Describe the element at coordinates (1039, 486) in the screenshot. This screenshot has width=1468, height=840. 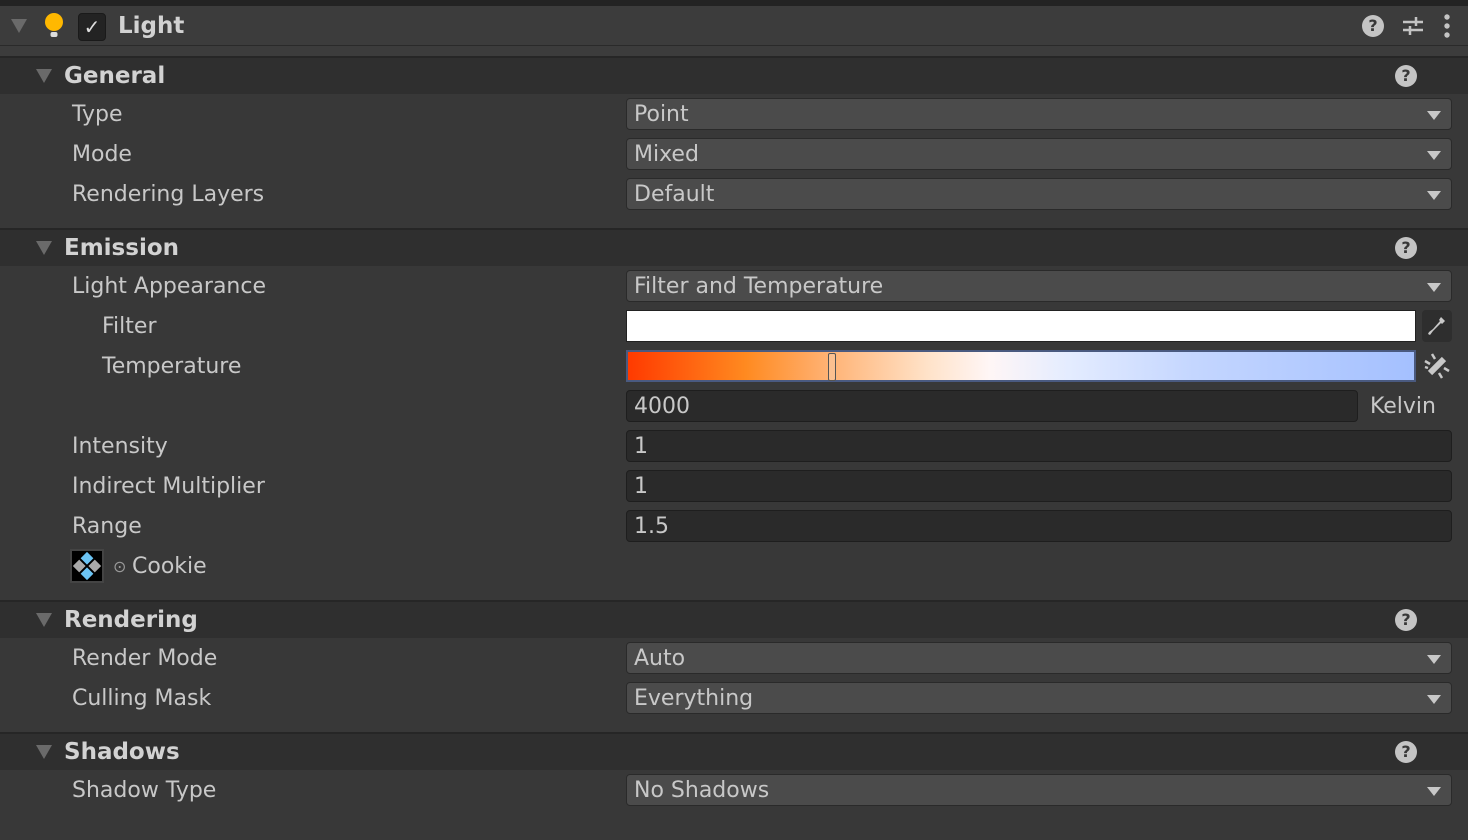
I see `indirect-multiplier-input: 1` at that location.